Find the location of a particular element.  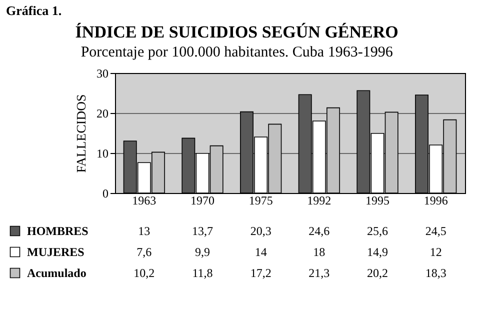

y-tick-label: 20 is located at coordinates (102, 113).